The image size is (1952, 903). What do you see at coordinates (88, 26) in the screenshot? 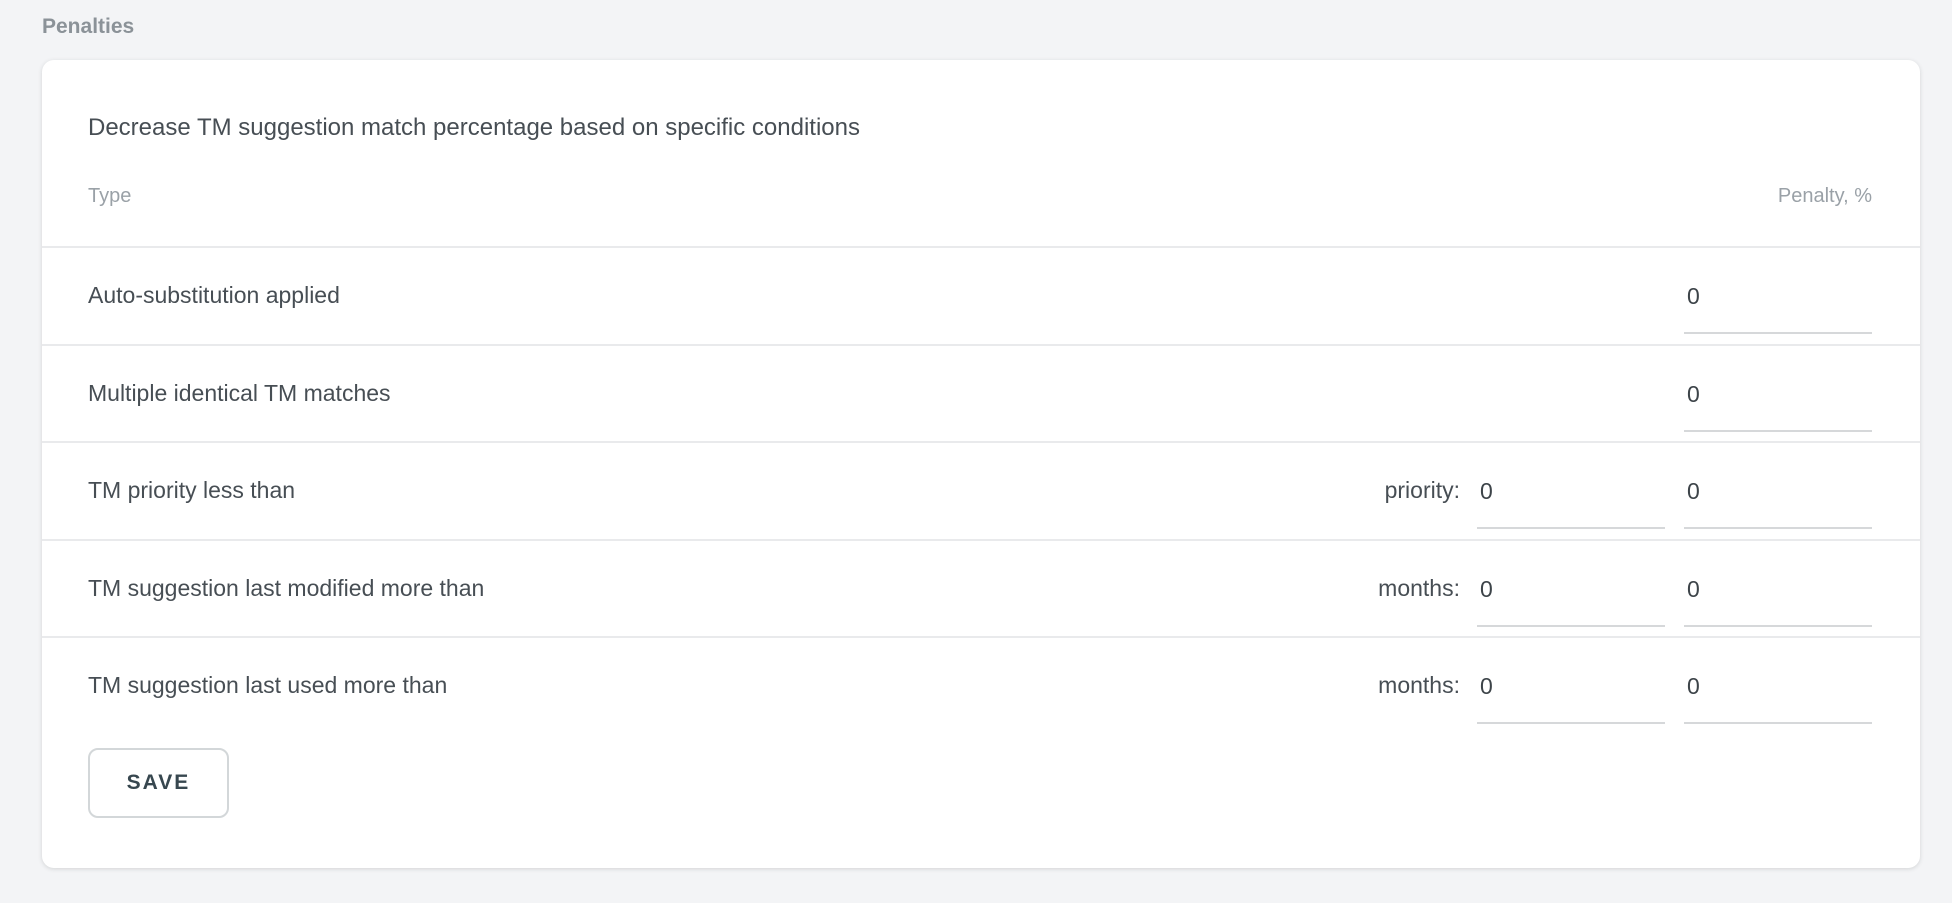
I see `page-title: Penalties` at bounding box center [88, 26].